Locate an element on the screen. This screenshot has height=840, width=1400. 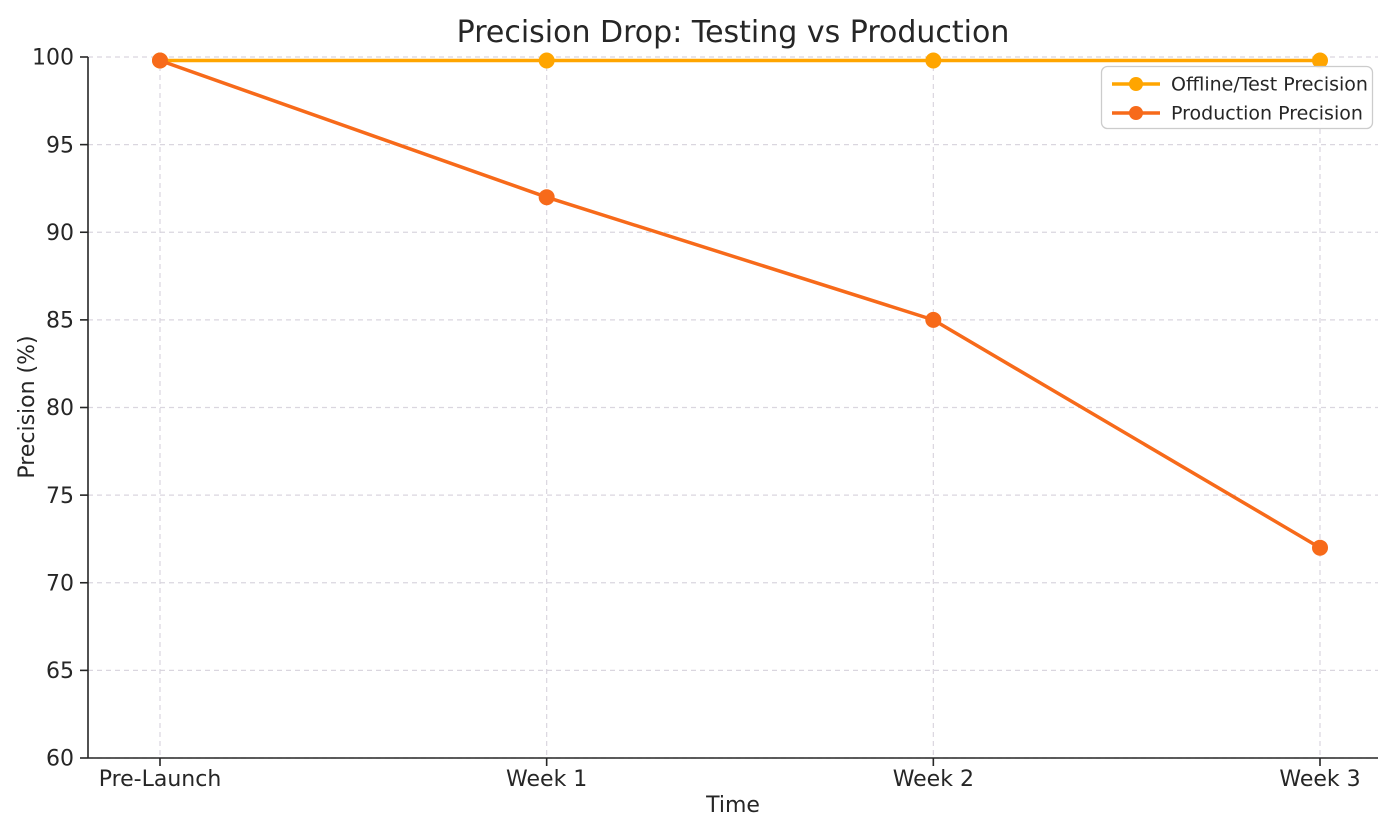
x-axis-label: Time is located at coordinates (732, 805).